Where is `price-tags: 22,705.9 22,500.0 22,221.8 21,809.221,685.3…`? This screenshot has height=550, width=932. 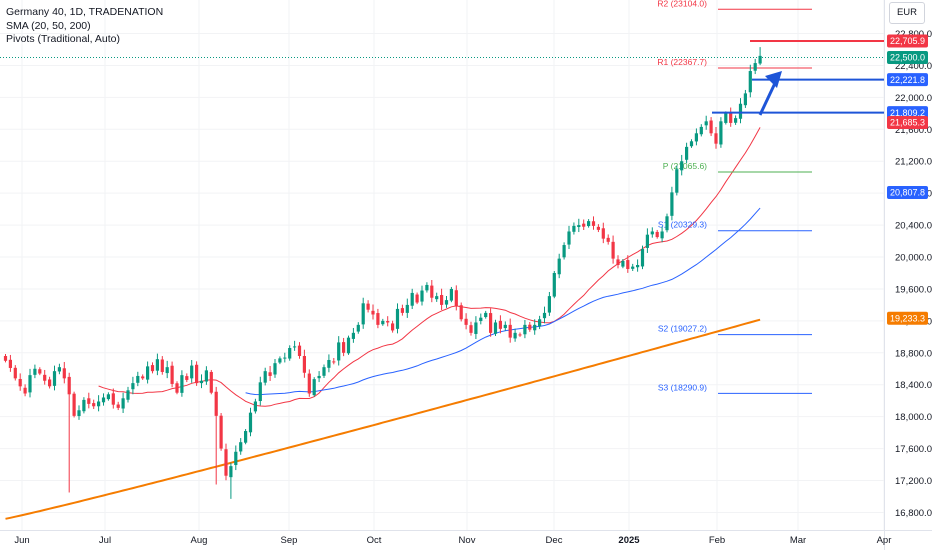 price-tags: 22,705.9 22,500.0 22,221.8 21,809.221,685.3… is located at coordinates (907, 179).